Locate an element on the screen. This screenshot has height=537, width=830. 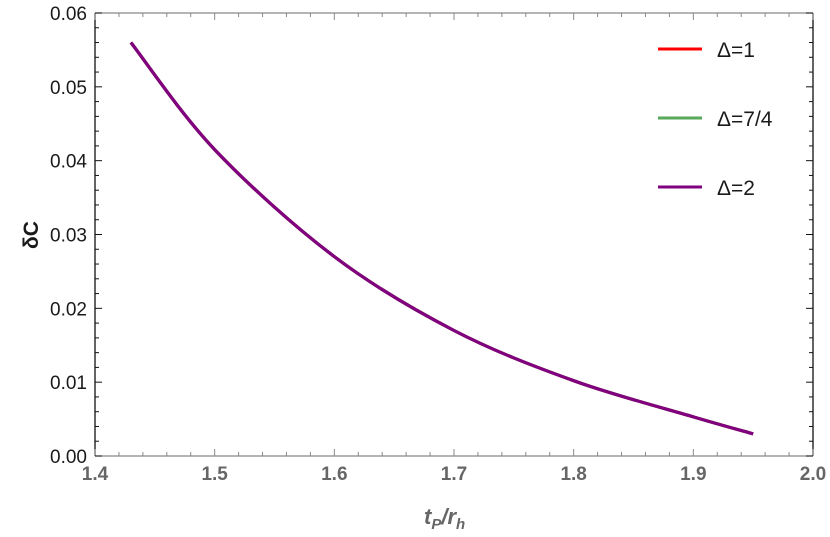
x-axis-label: tP/rh is located at coordinates (444, 518).